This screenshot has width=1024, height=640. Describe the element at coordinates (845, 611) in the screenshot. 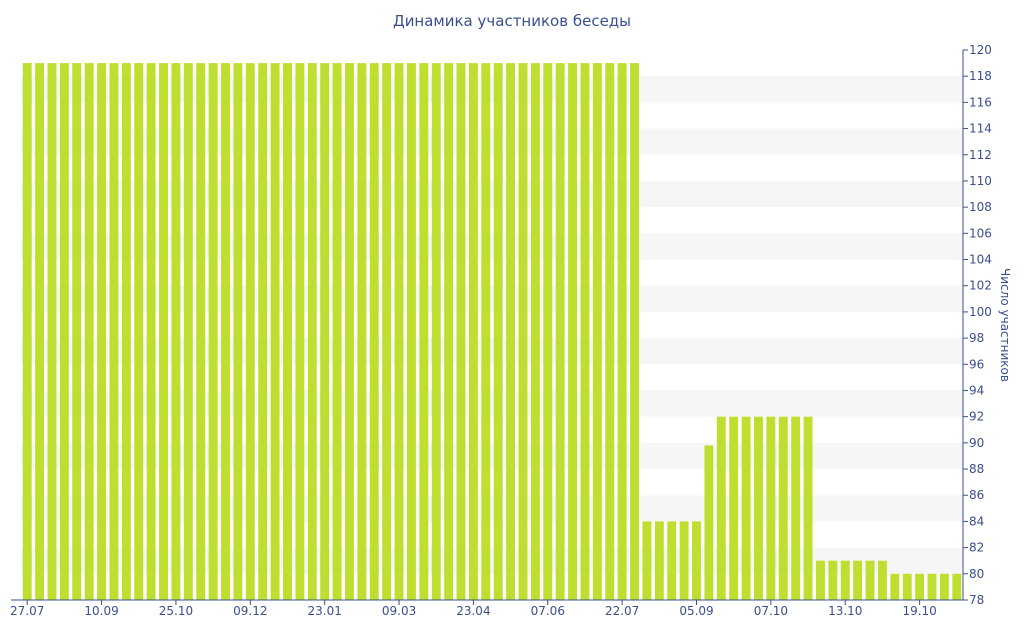

I see `x-tick-label: 13.10` at that location.